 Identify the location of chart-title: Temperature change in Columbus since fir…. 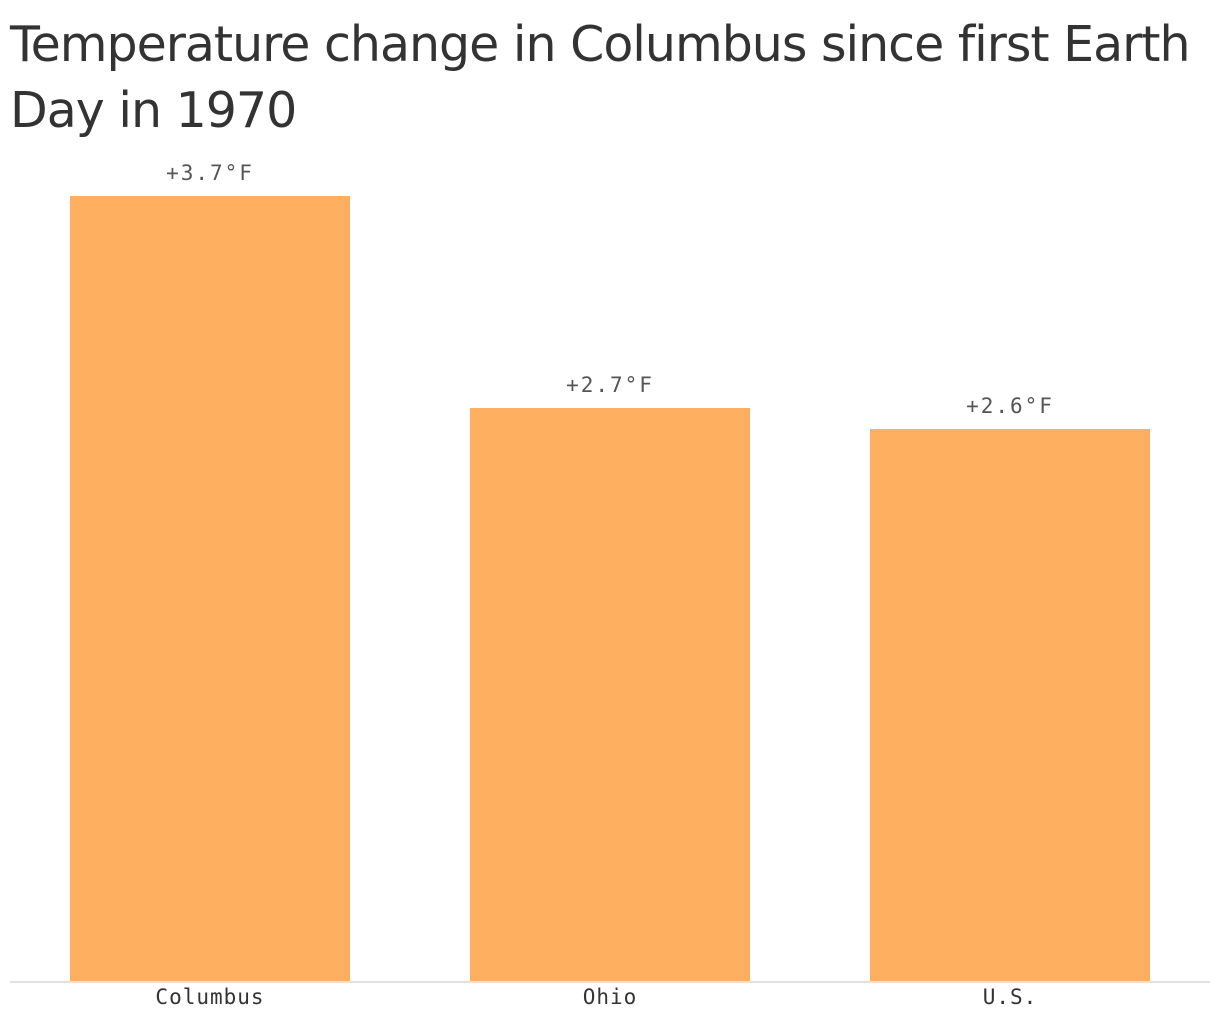
(600, 77).